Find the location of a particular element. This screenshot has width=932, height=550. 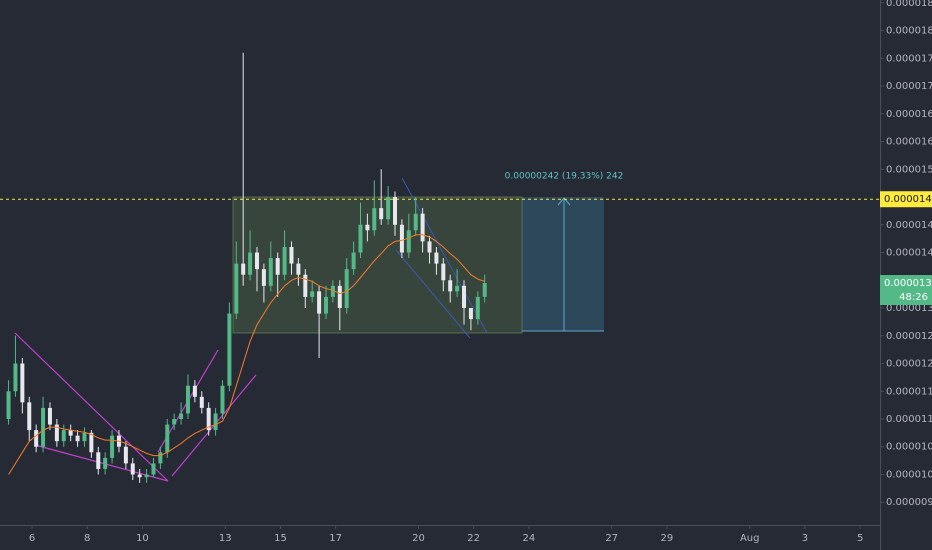

x-tick-label: 22 is located at coordinates (473, 538).